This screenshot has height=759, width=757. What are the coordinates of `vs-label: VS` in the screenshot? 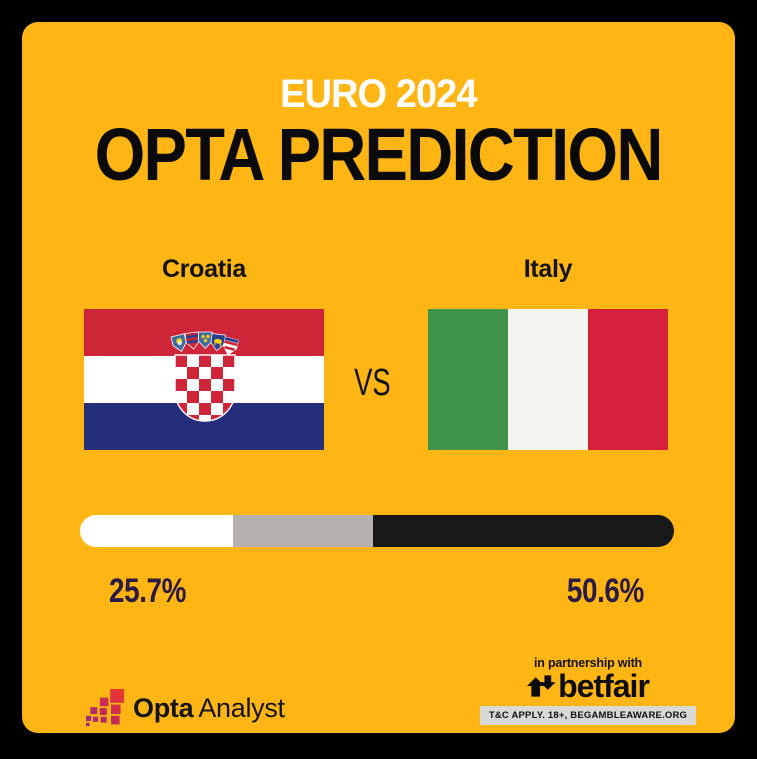 It's located at (372, 383).